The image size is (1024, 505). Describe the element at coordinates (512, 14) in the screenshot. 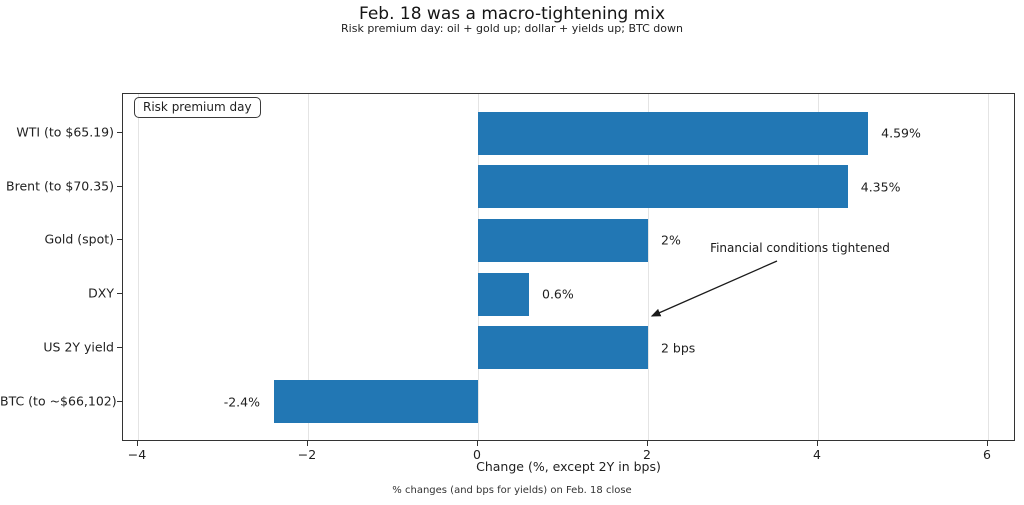

I see `chart-title: Feb. 18 was a macro-tightening mix` at that location.